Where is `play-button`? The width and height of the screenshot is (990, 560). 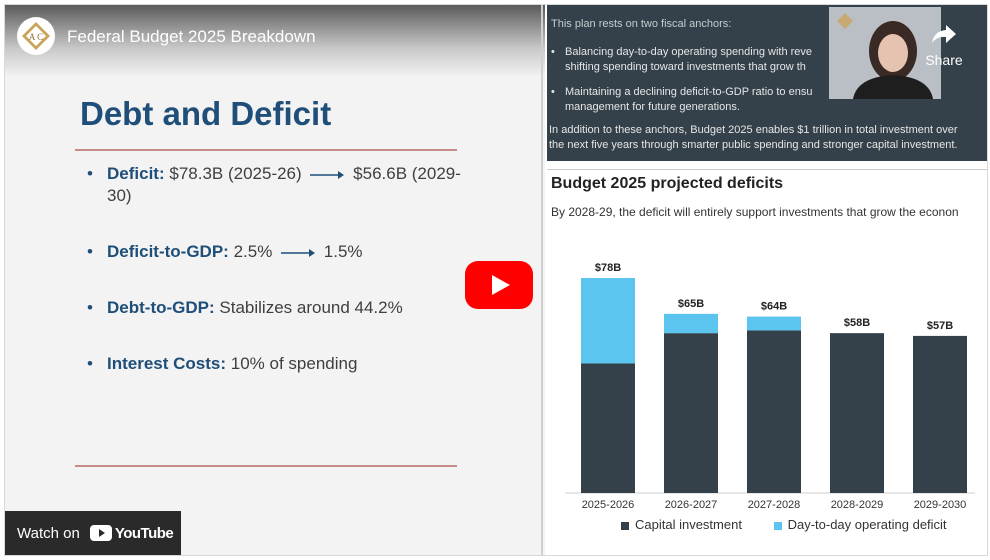 play-button is located at coordinates (499, 285).